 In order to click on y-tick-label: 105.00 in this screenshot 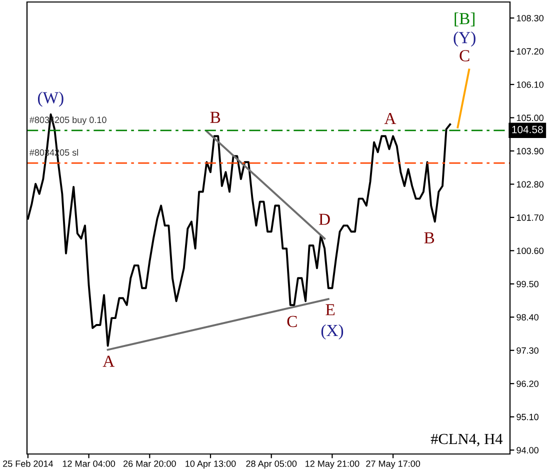, I will do `click(530, 118)`.